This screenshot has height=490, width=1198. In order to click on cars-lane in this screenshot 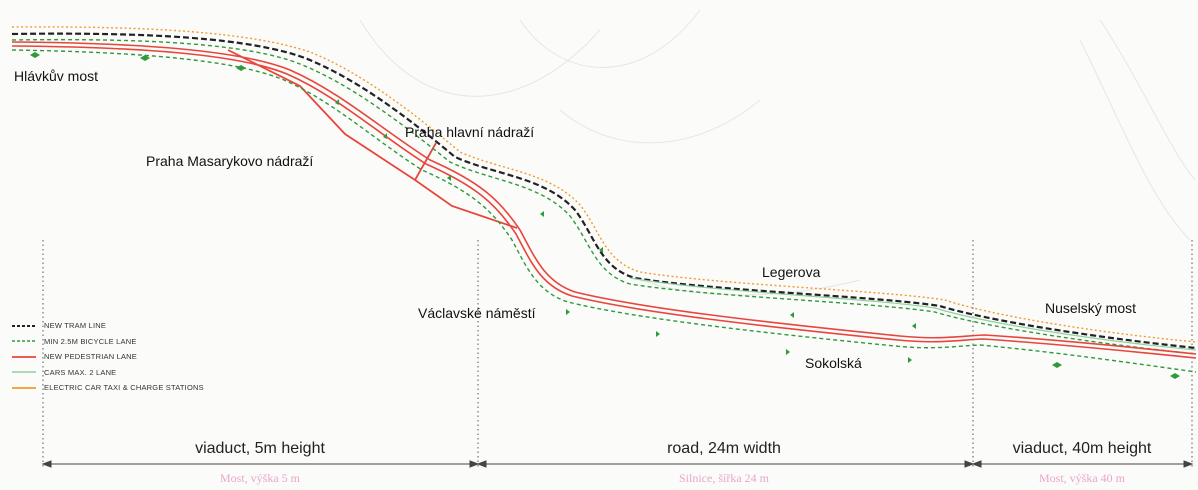, I will do `click(913, 314)`.